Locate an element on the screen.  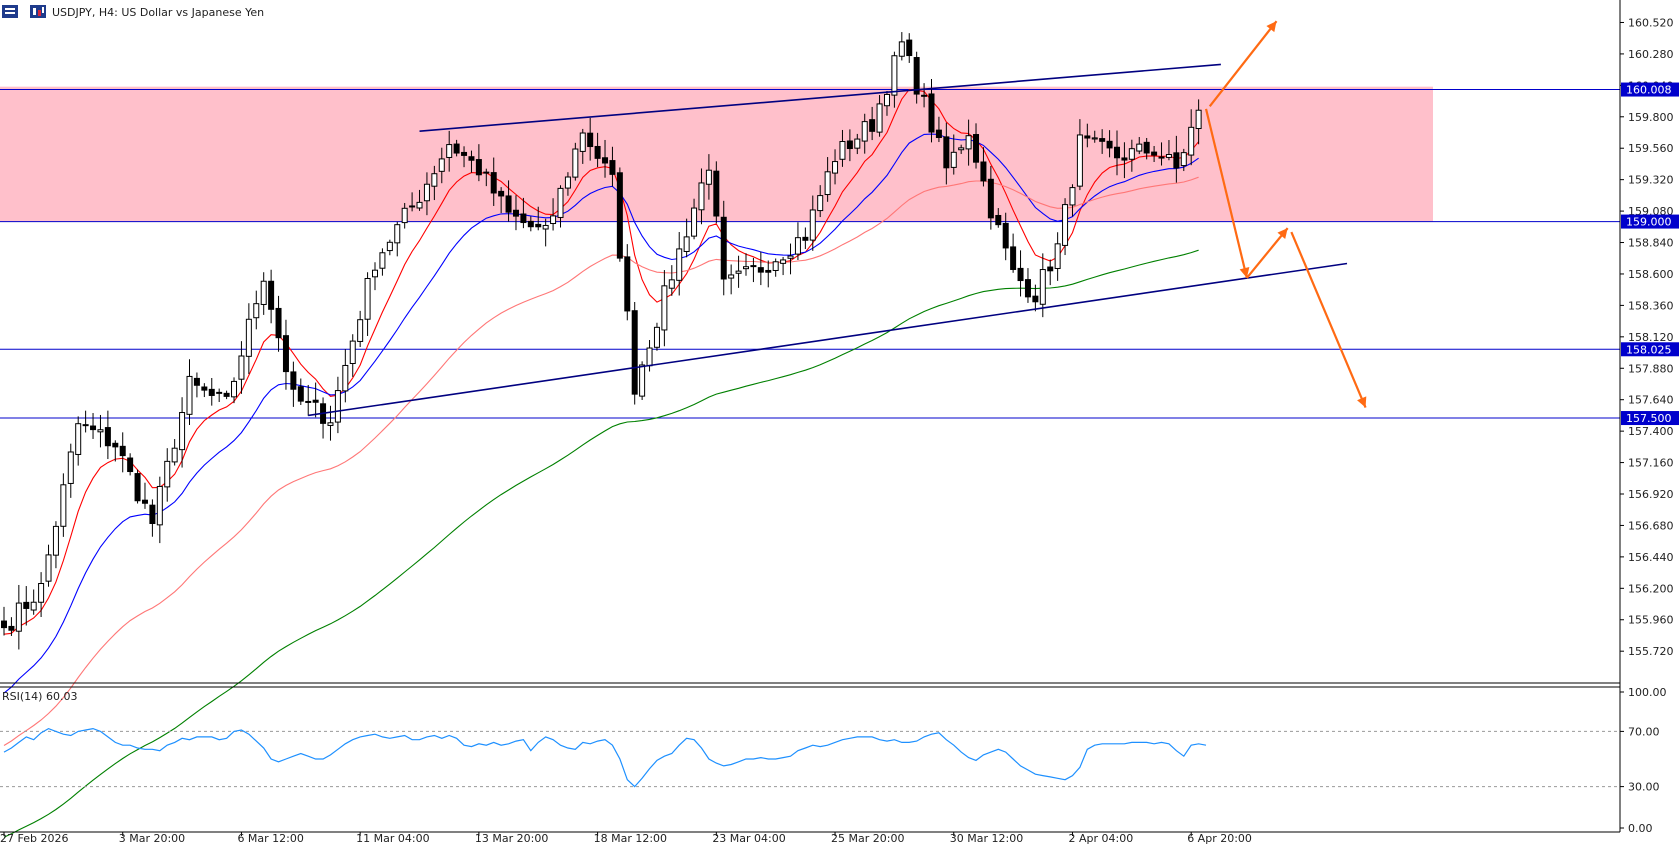
price-tick-label: 159.560 is located at coordinates (1651, 148).